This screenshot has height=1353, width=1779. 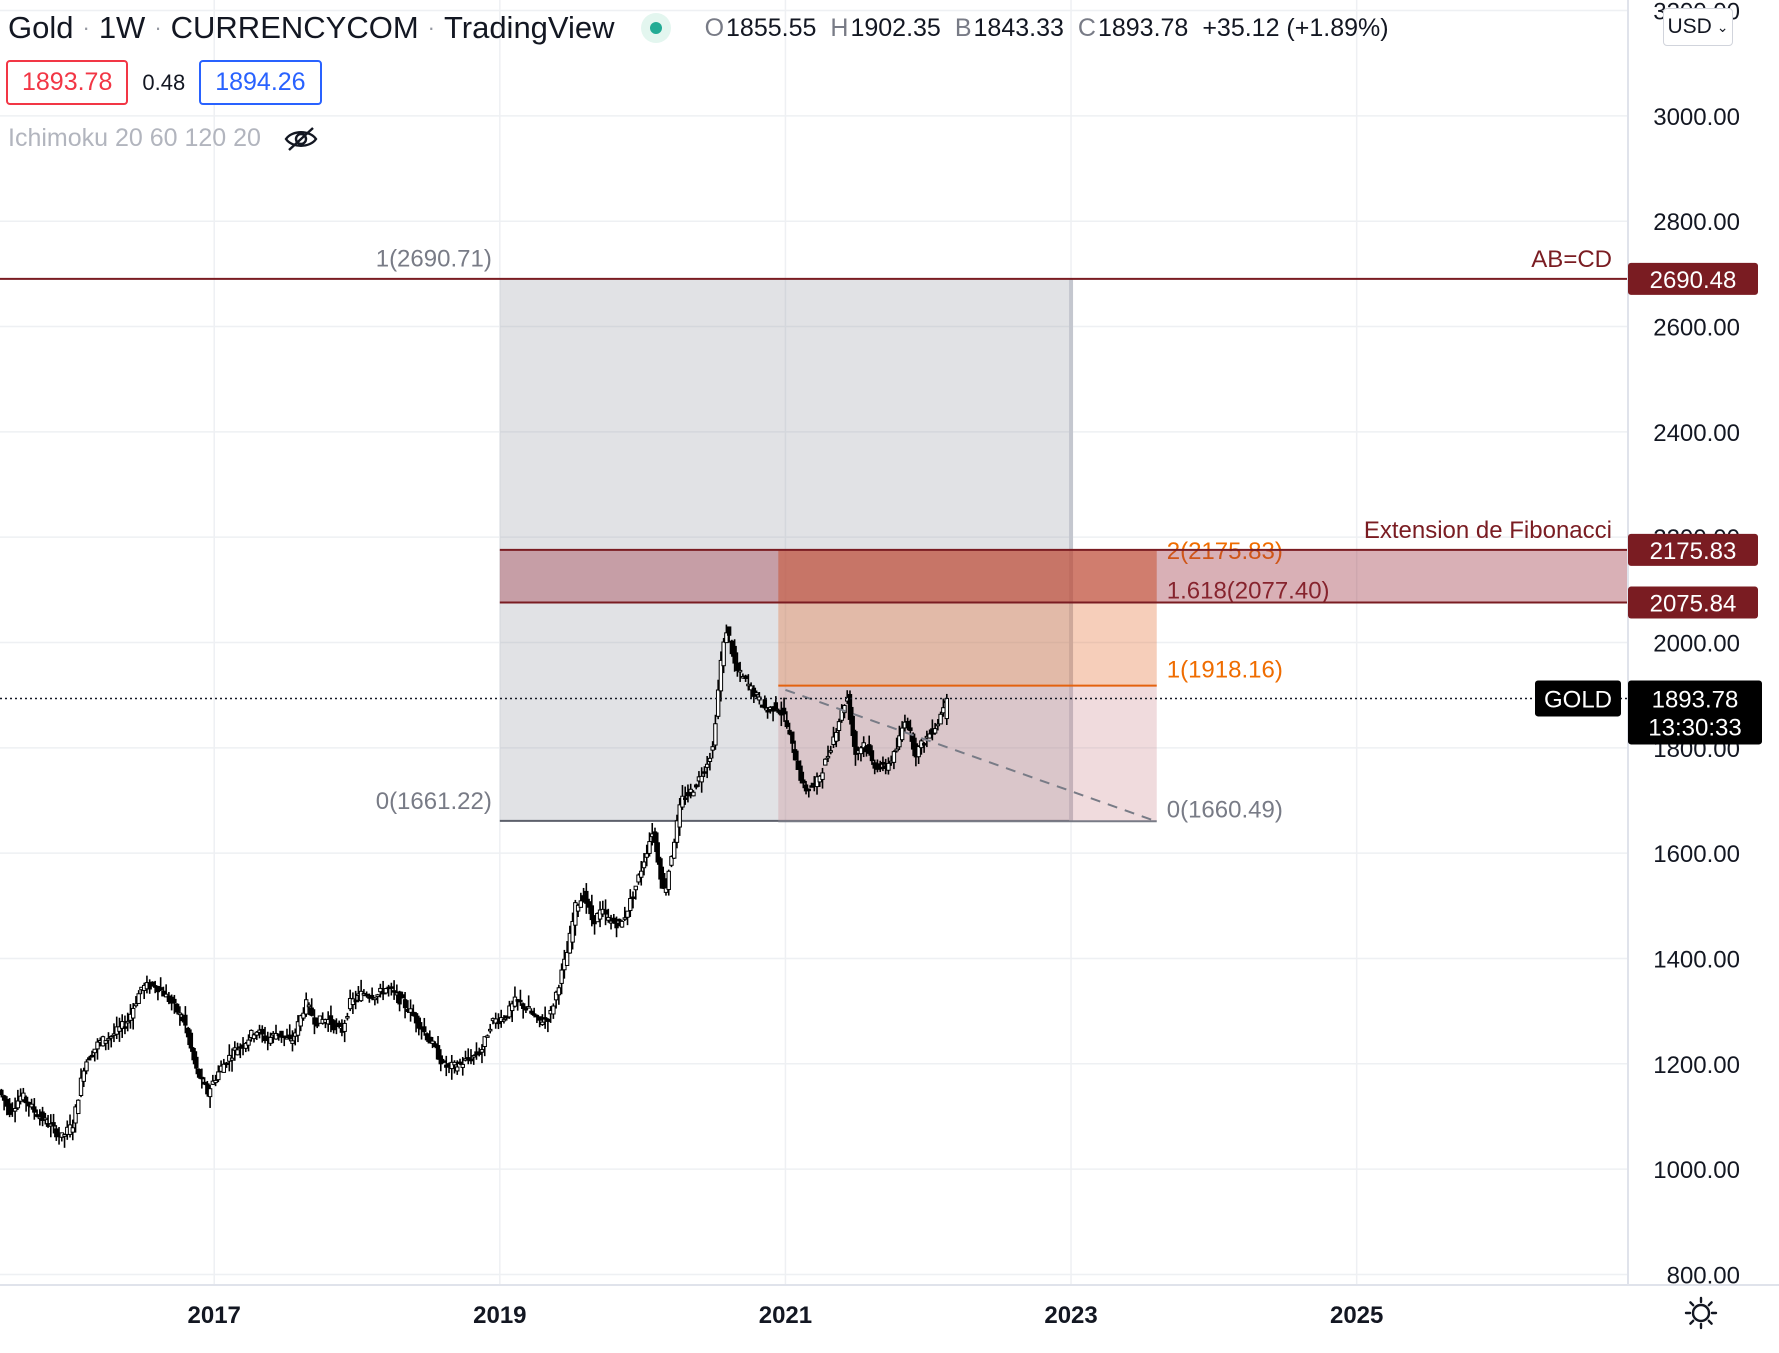 I want to click on symbol-tag: GOLD, so click(x=1578, y=699).